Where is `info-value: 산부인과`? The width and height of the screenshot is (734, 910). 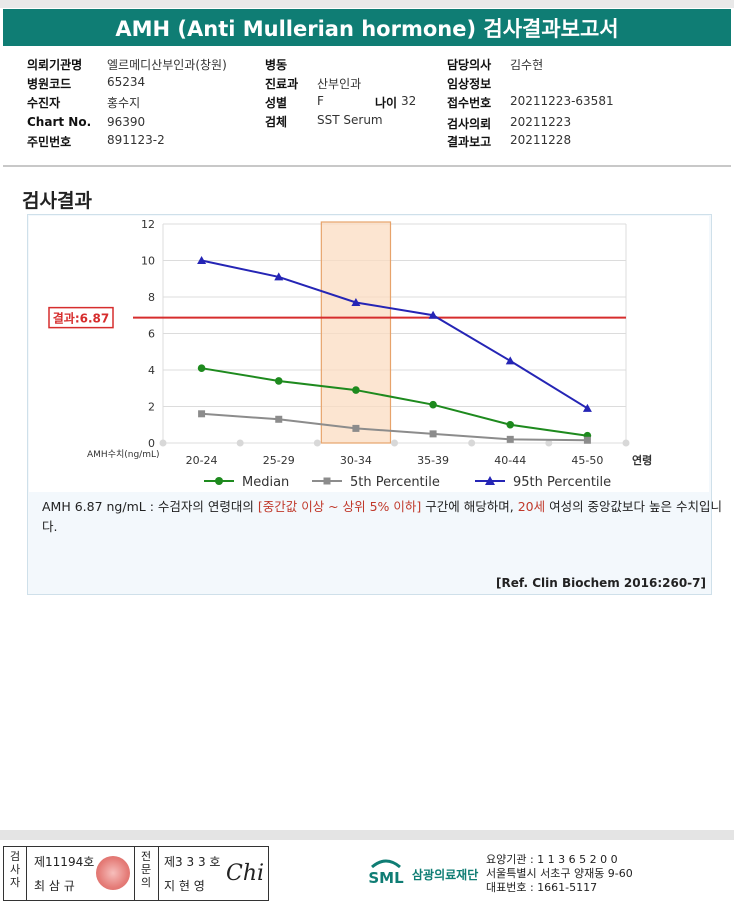 info-value: 산부인과 is located at coordinates (339, 84).